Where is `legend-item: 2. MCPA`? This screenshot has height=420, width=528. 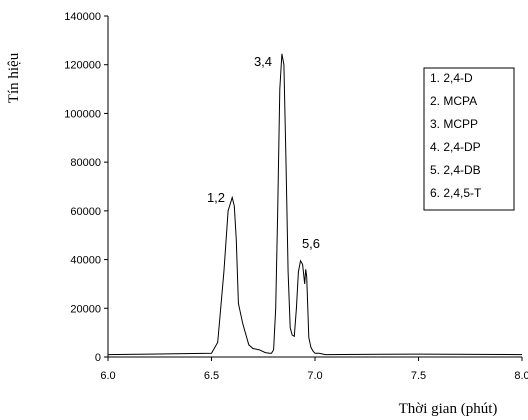 legend-item: 2. MCPA is located at coordinates (453, 101).